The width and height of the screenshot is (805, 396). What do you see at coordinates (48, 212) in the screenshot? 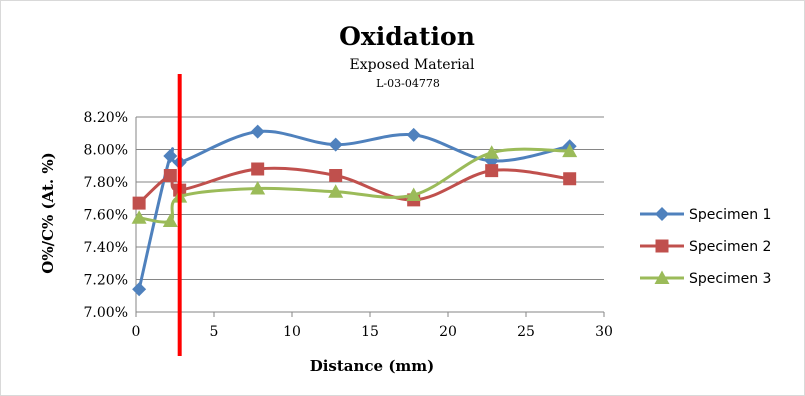
I see `y-axis-label: O%/C% (At. %)` at bounding box center [48, 212].